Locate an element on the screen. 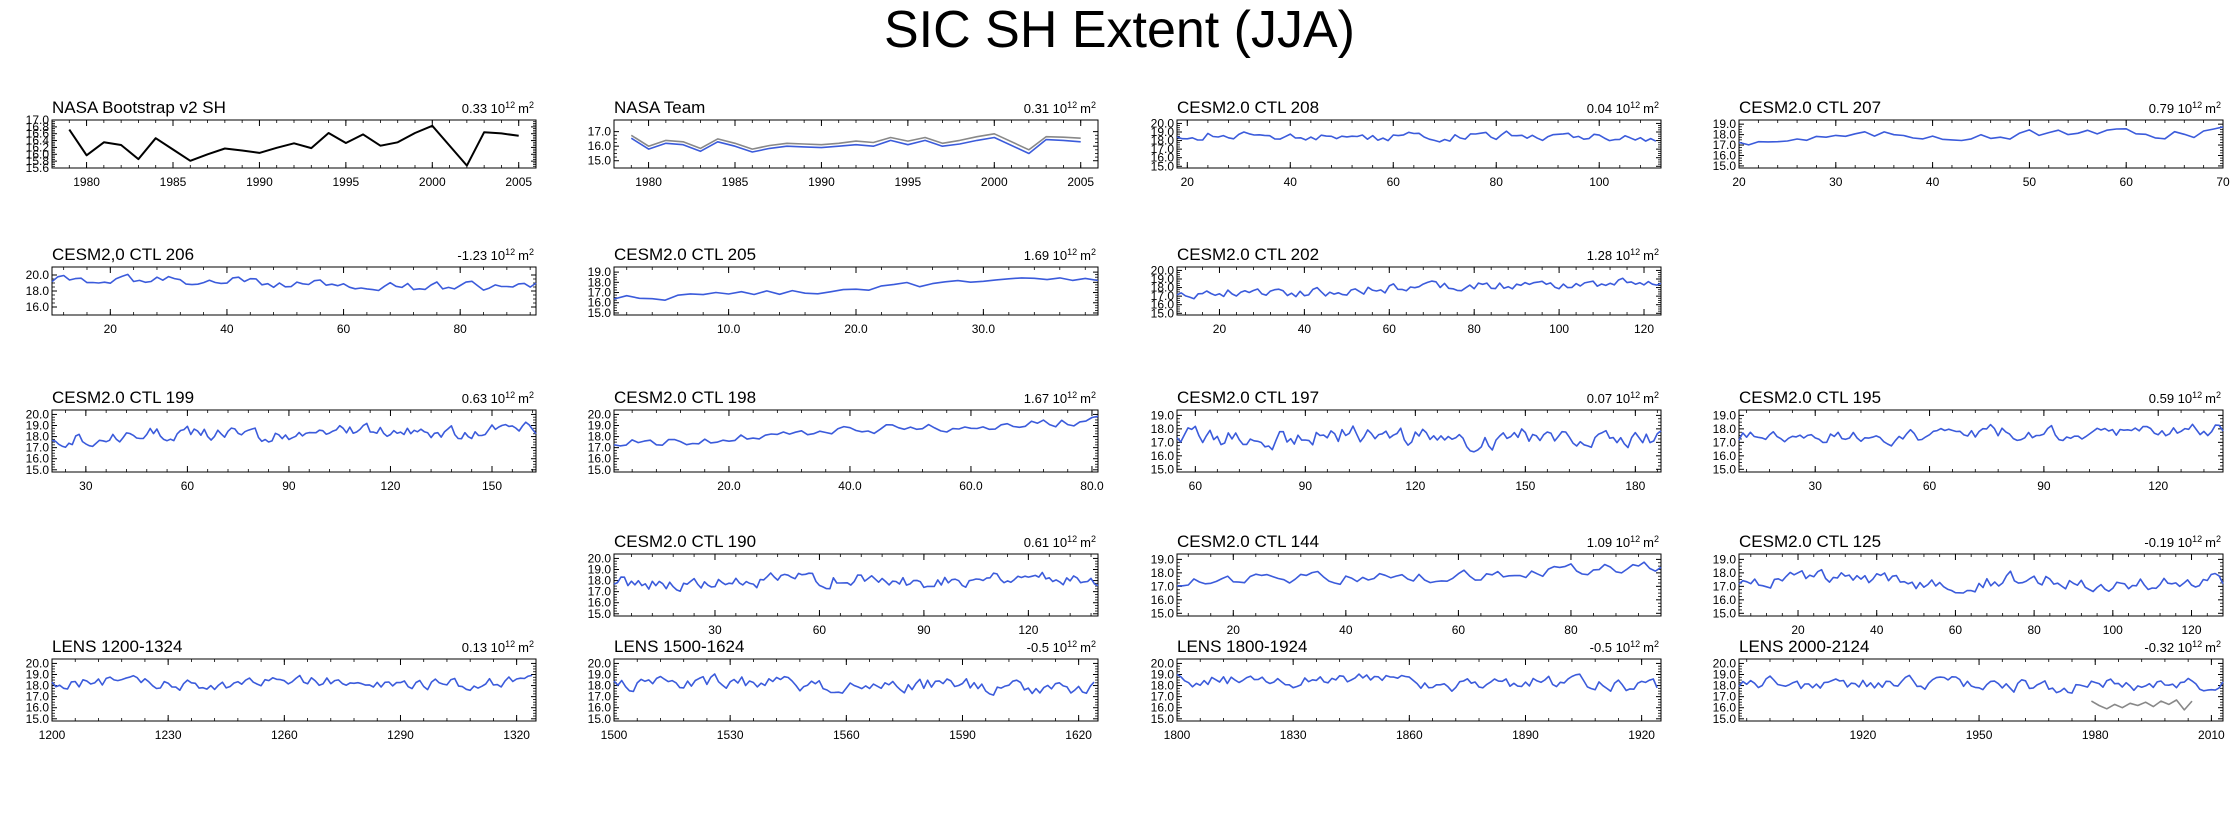 Image resolution: width=2239 pixels, height=817 pixels. trend-label: 0.04 1012 m2 is located at coordinates (1623, 108).